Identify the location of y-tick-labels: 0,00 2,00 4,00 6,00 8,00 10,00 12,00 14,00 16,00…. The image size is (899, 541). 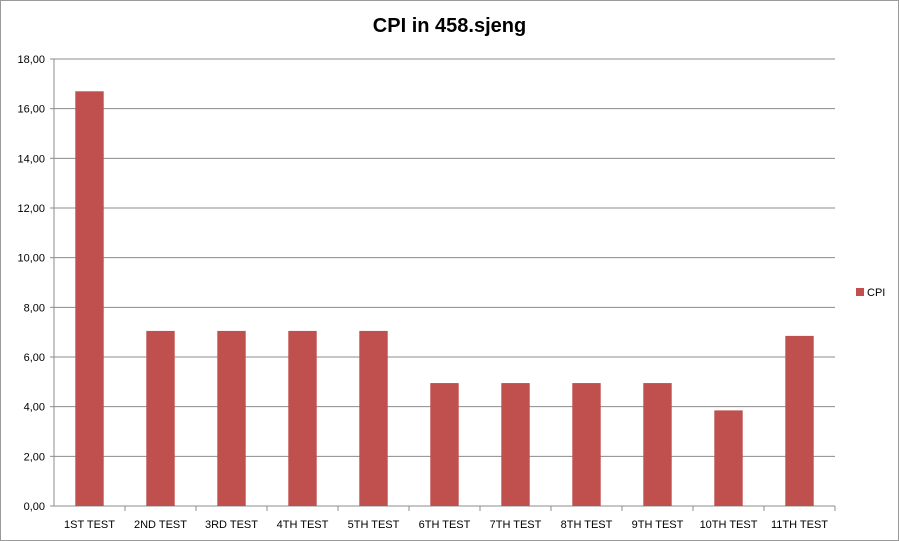
(31, 283).